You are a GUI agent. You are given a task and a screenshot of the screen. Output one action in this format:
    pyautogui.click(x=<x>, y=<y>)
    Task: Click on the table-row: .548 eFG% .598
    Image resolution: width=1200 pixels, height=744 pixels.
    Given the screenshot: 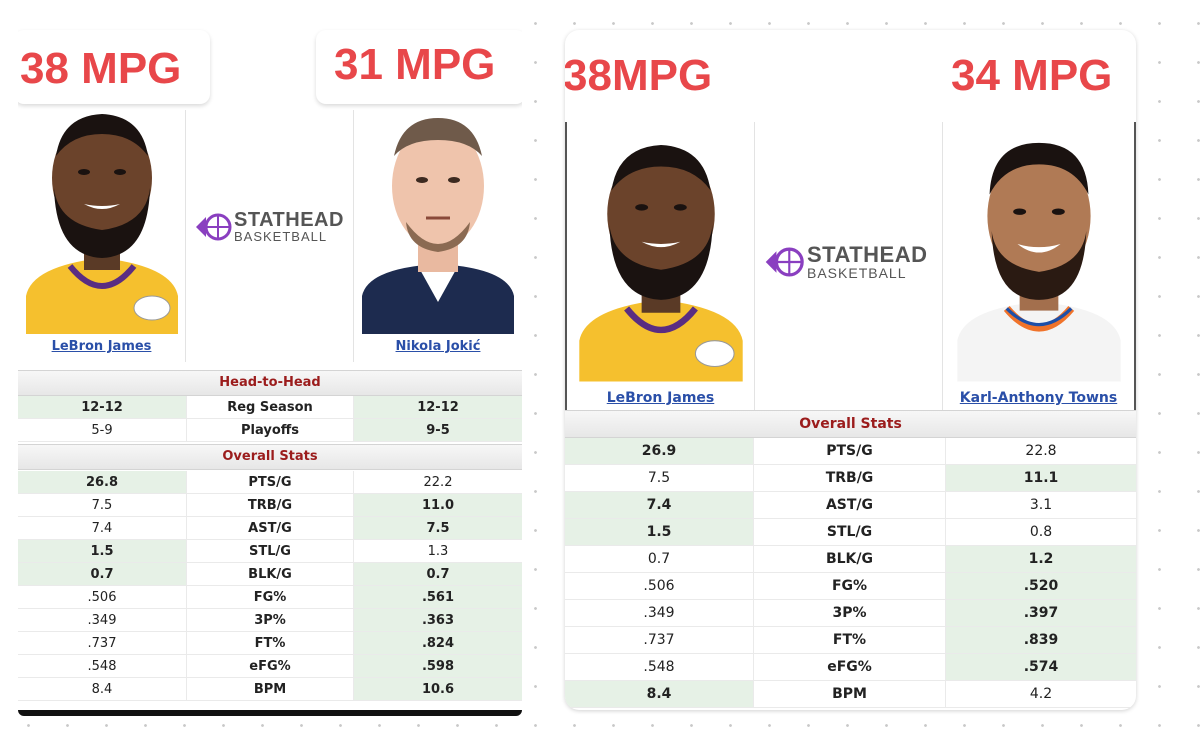 What is the action you would take?
    pyautogui.click(x=270, y=666)
    